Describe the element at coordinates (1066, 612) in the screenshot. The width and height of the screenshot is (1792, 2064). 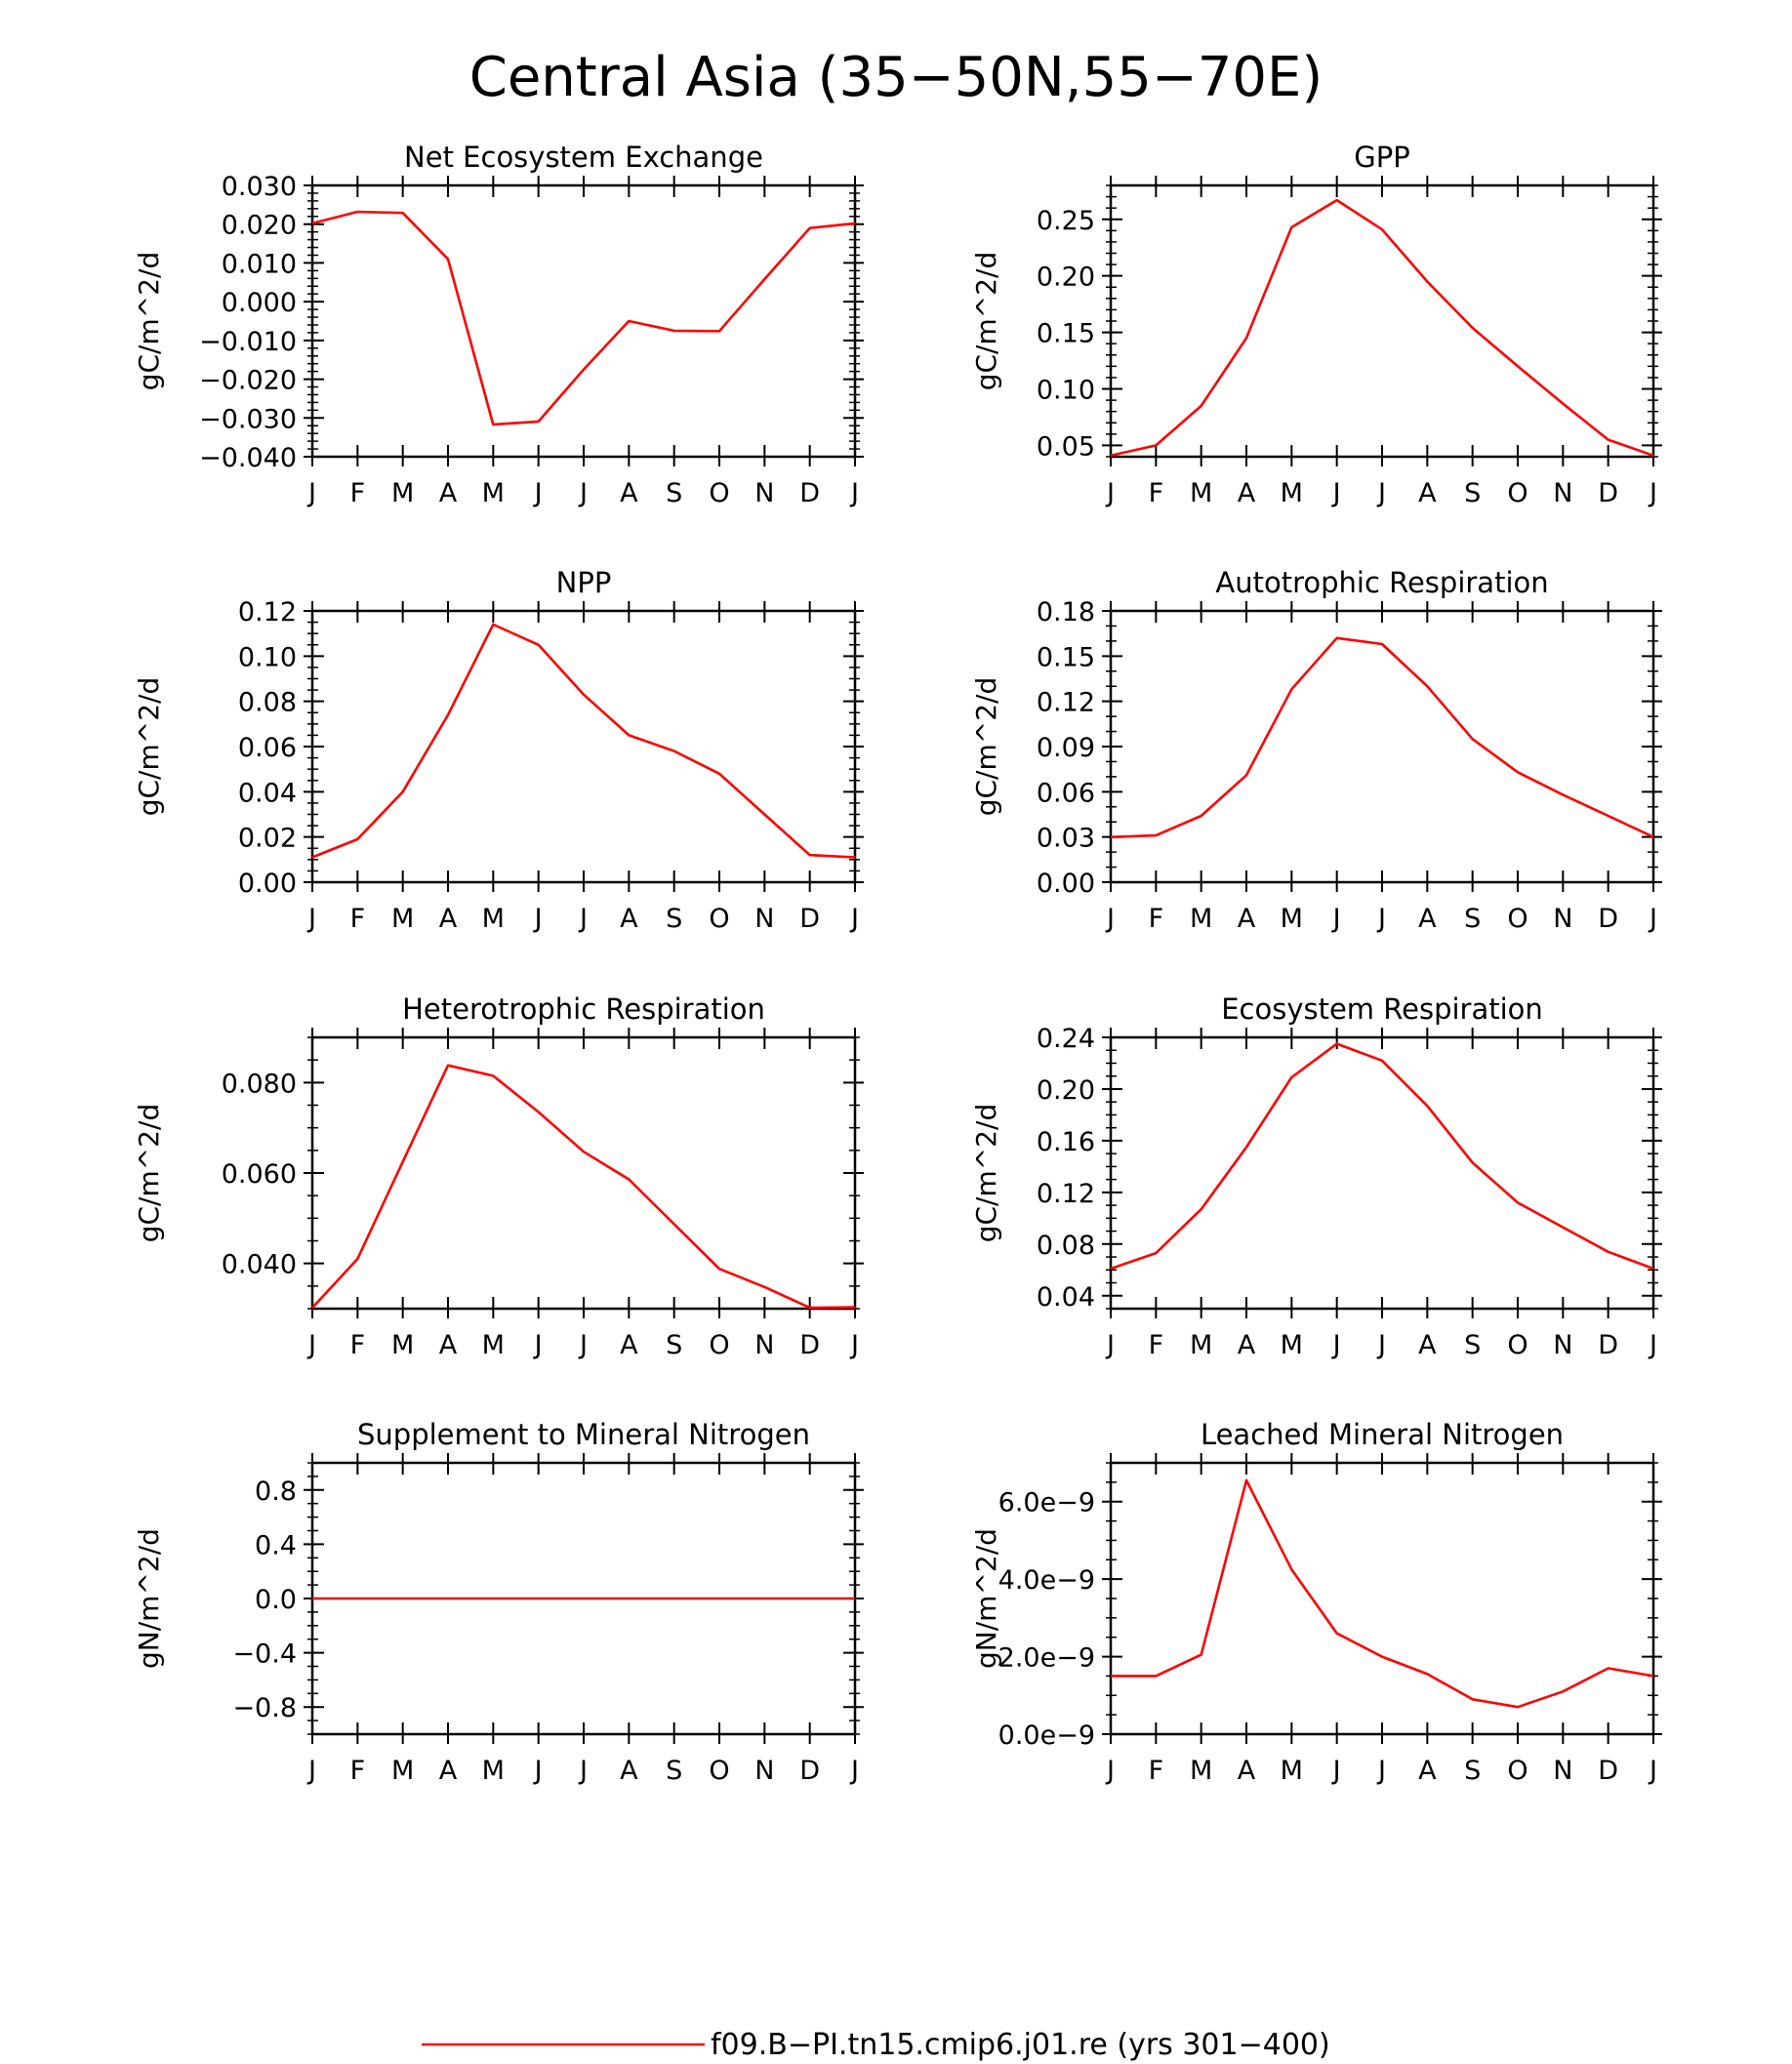
I see `y-tick-label: 0.18` at that location.